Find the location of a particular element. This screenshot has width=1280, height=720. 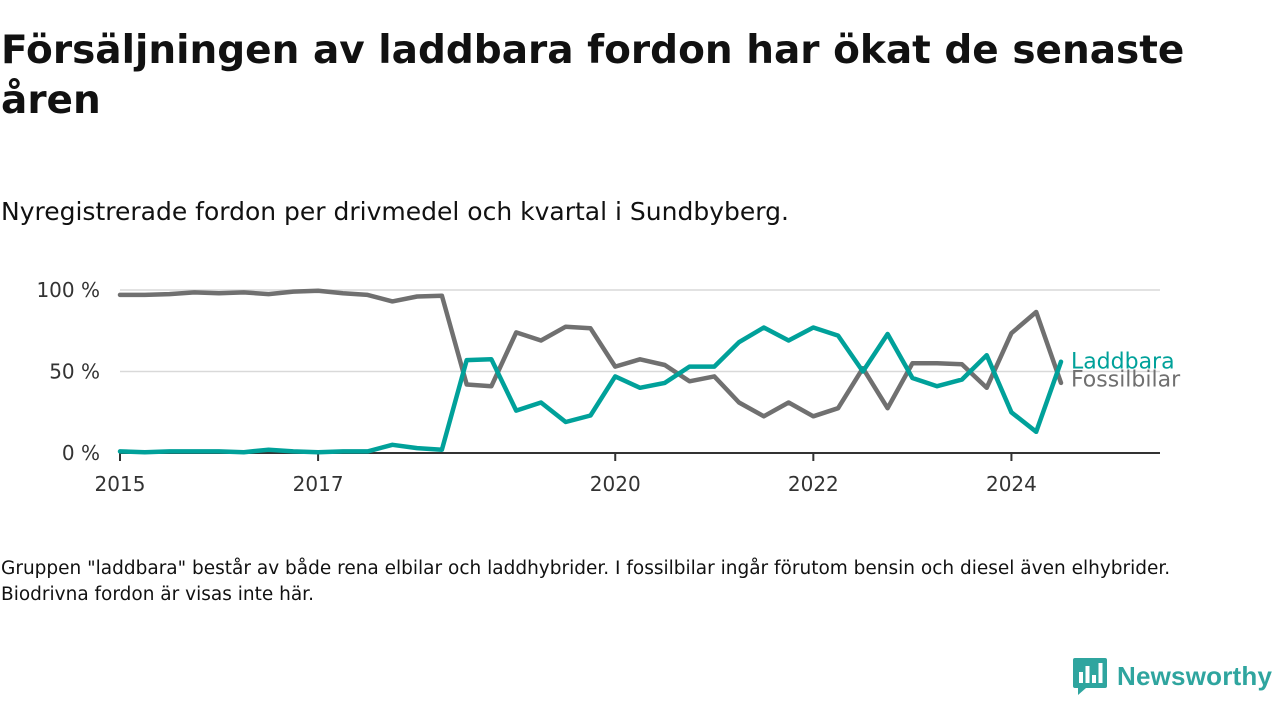

newsworthy-logo-icon is located at coordinates (1090, 676).